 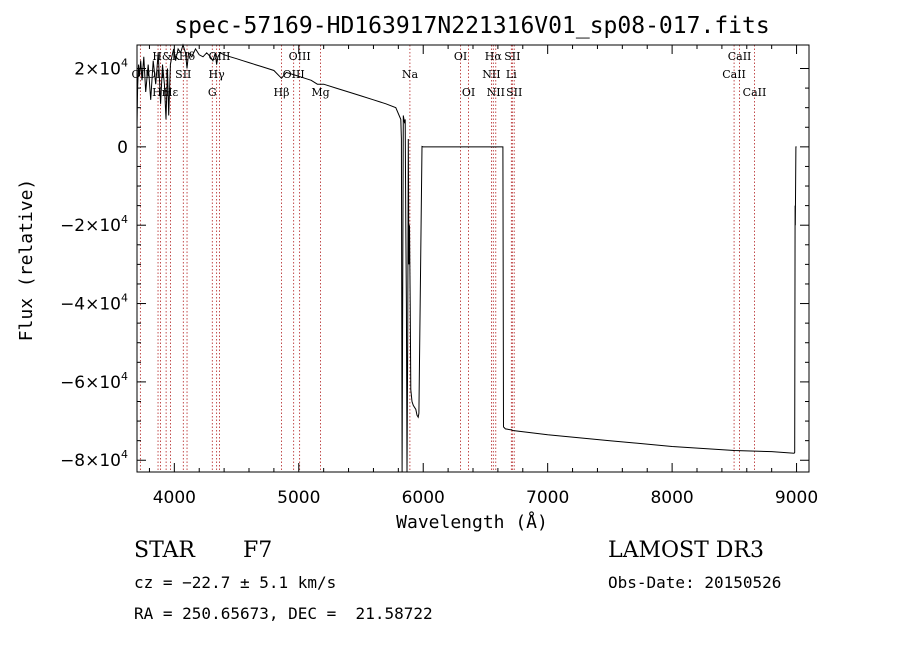 I want to click on spectral-line-label: Hδ, so click(x=187, y=56).